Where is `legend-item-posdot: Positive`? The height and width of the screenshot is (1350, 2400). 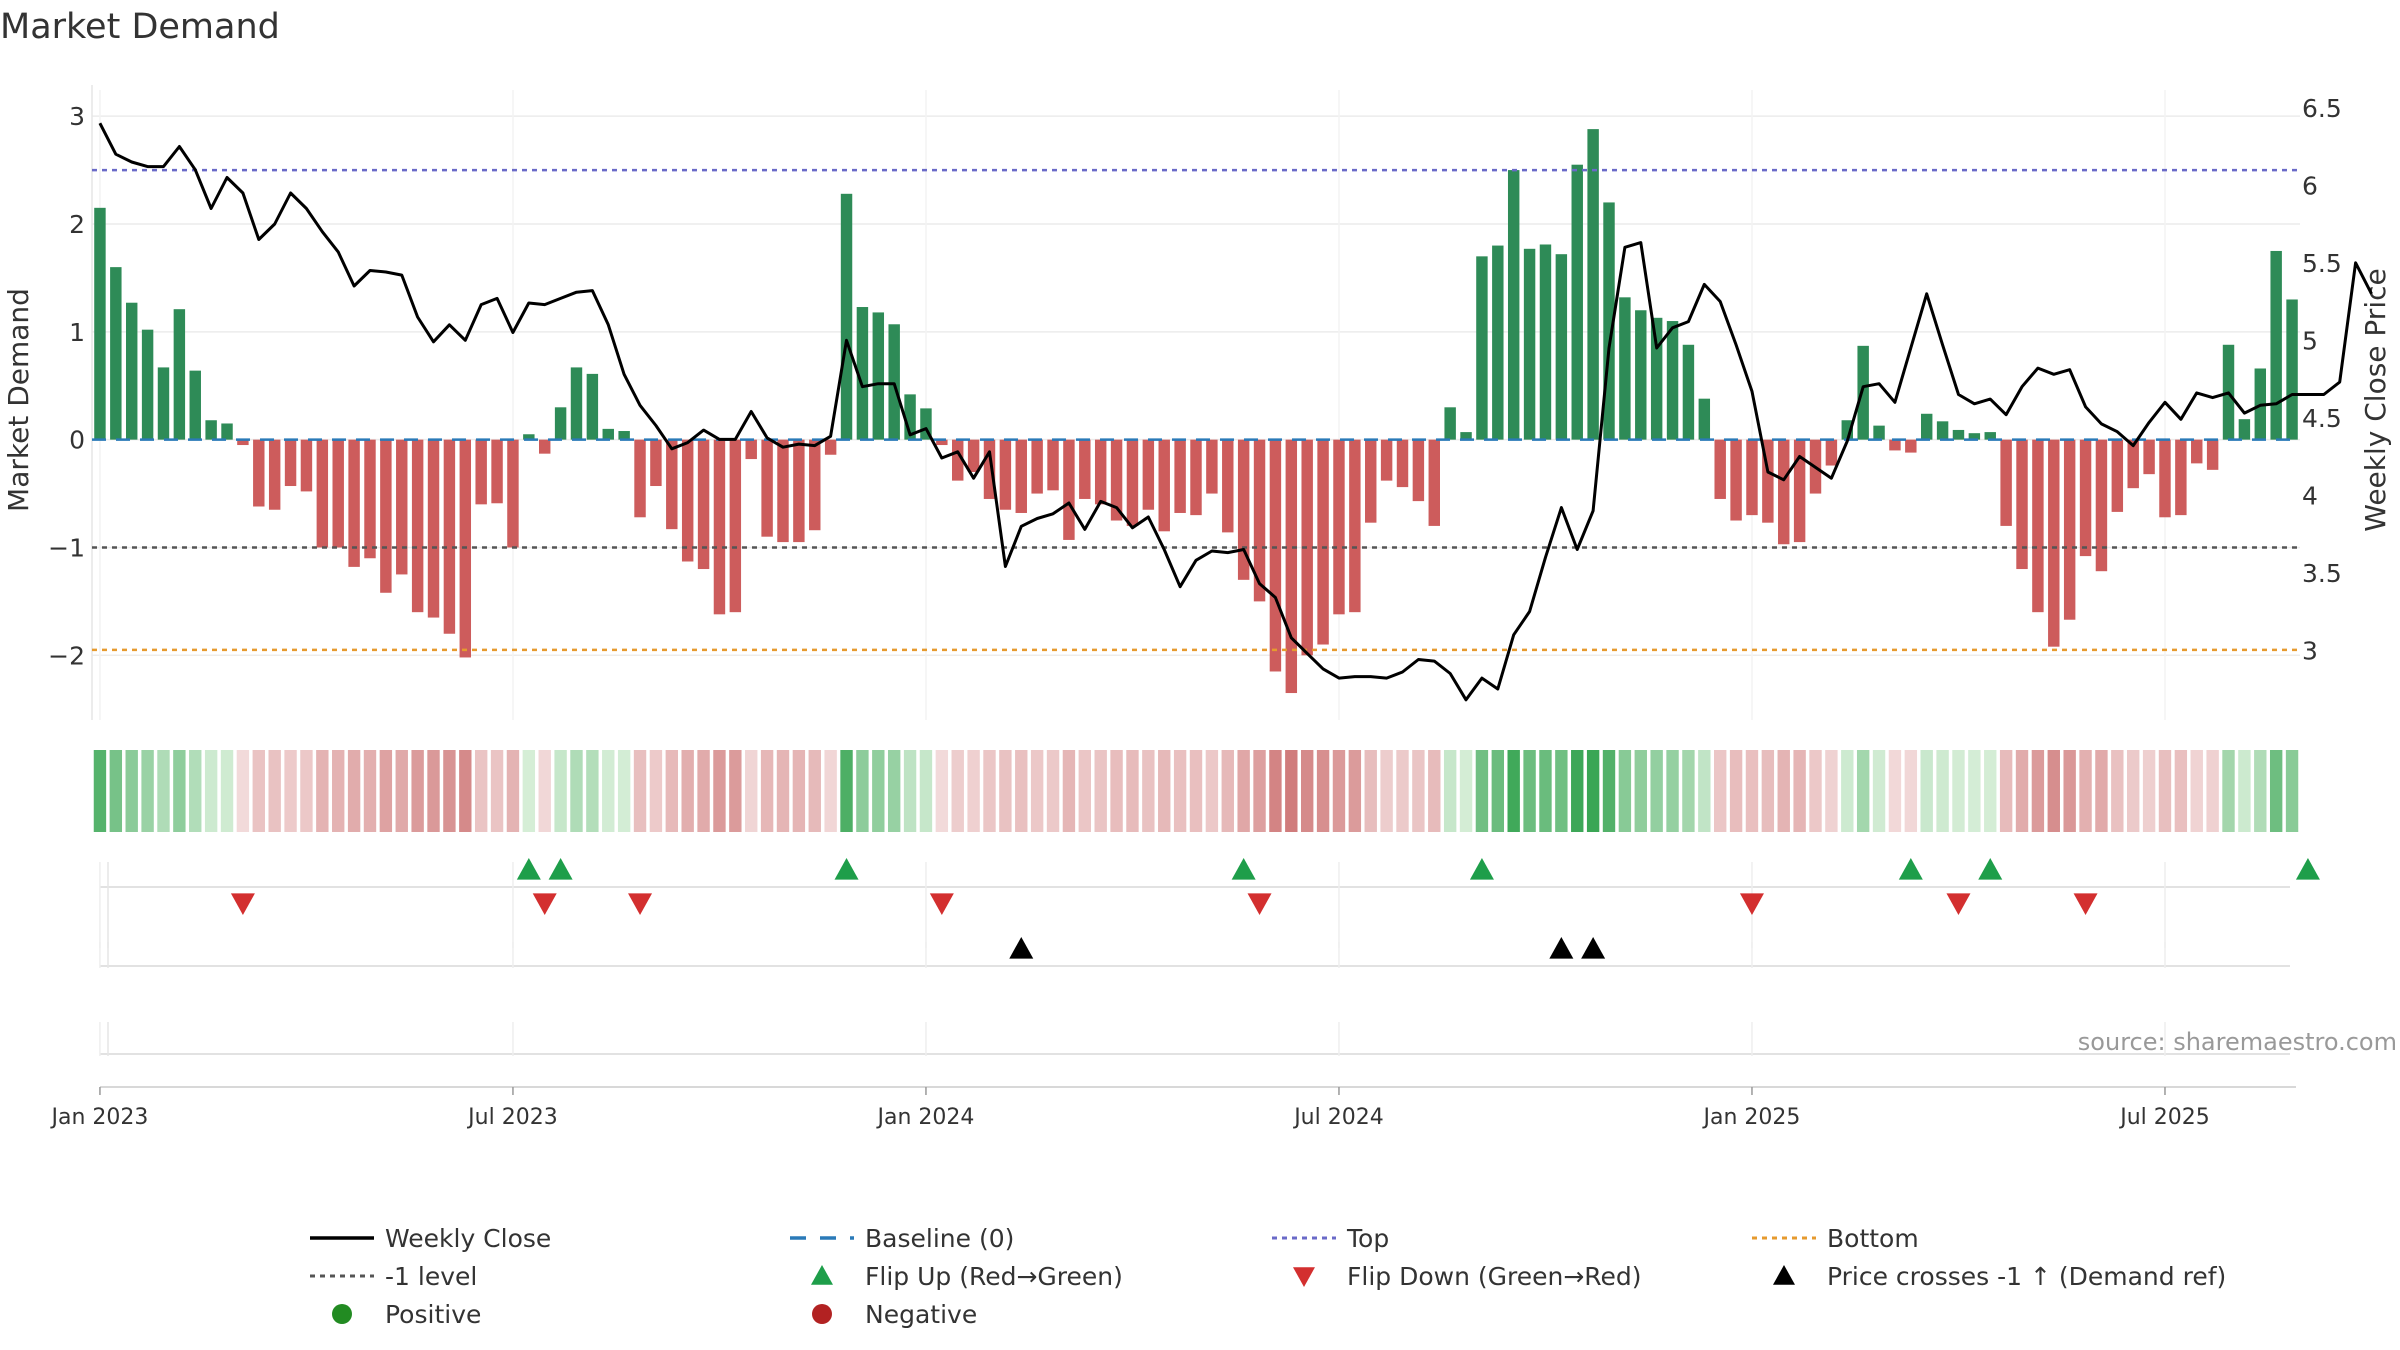
legend-item-posdot: Positive is located at coordinates (406, 1314).